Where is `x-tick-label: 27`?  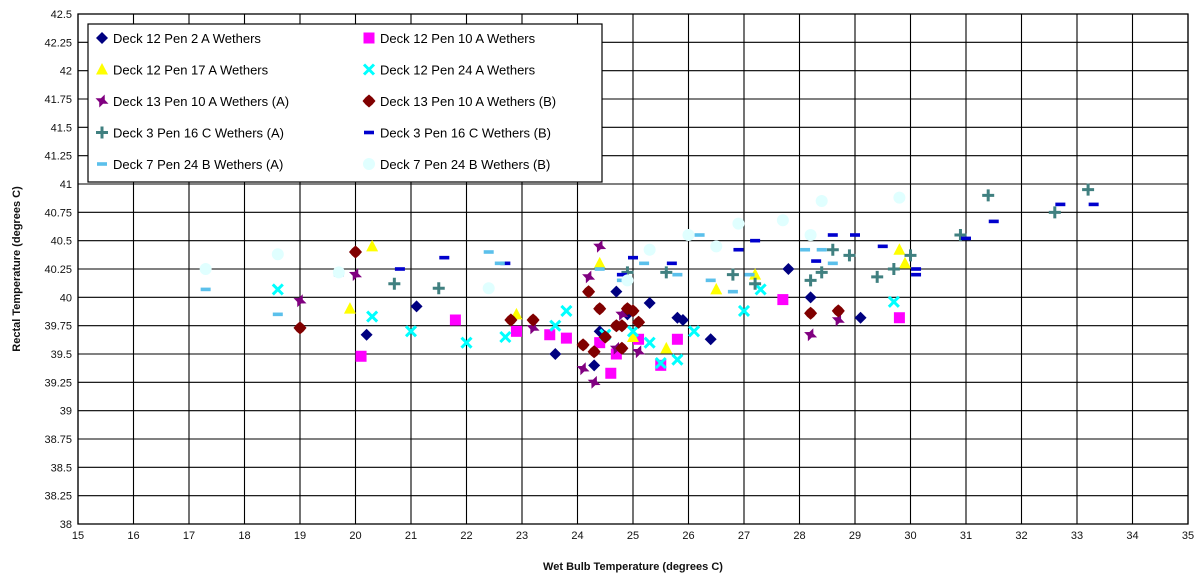 x-tick-label: 27 is located at coordinates (744, 536).